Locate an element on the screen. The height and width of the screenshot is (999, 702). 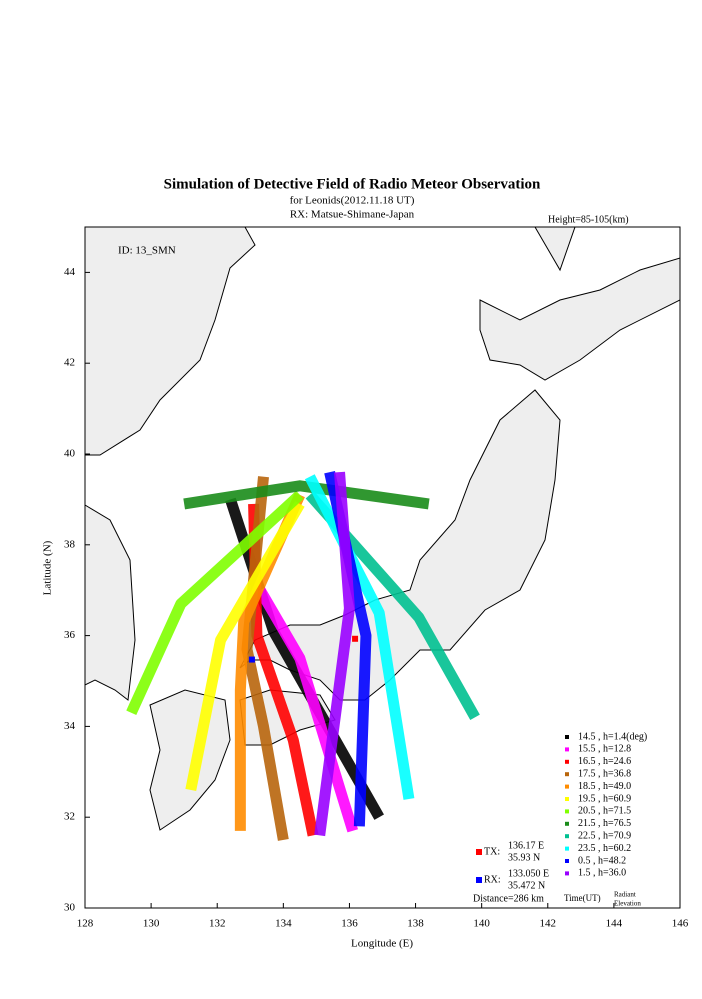
x-tick-label: 142 is located at coordinates (548, 924).